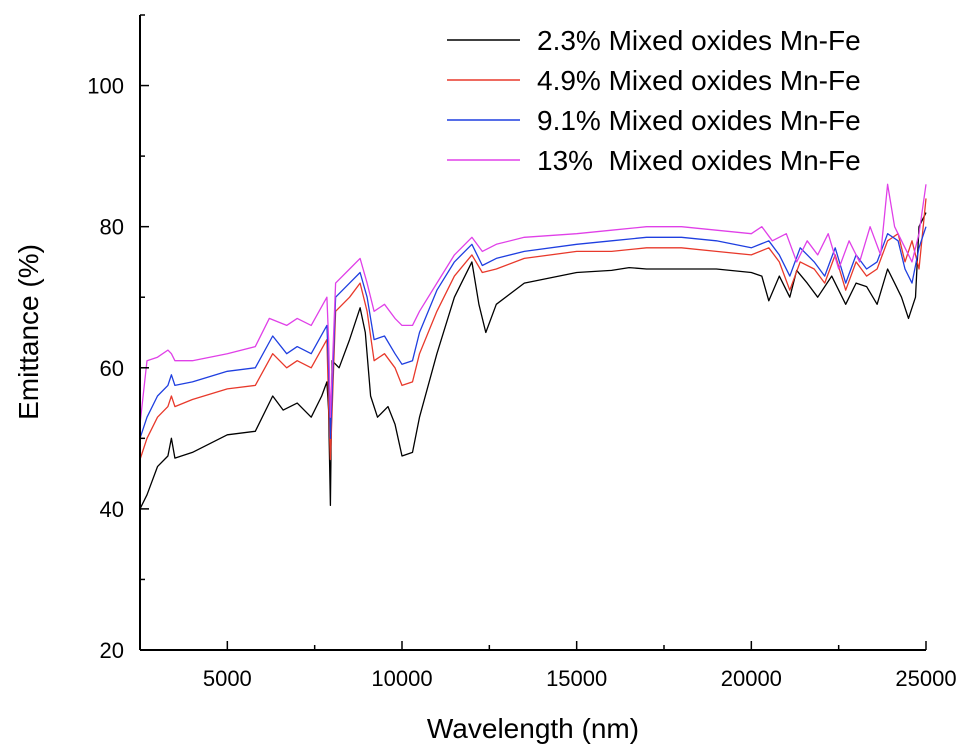 This screenshot has width=967, height=749. I want to click on legend-label-2: 4.9% Mixed oxides Mn-Fe, so click(699, 80).